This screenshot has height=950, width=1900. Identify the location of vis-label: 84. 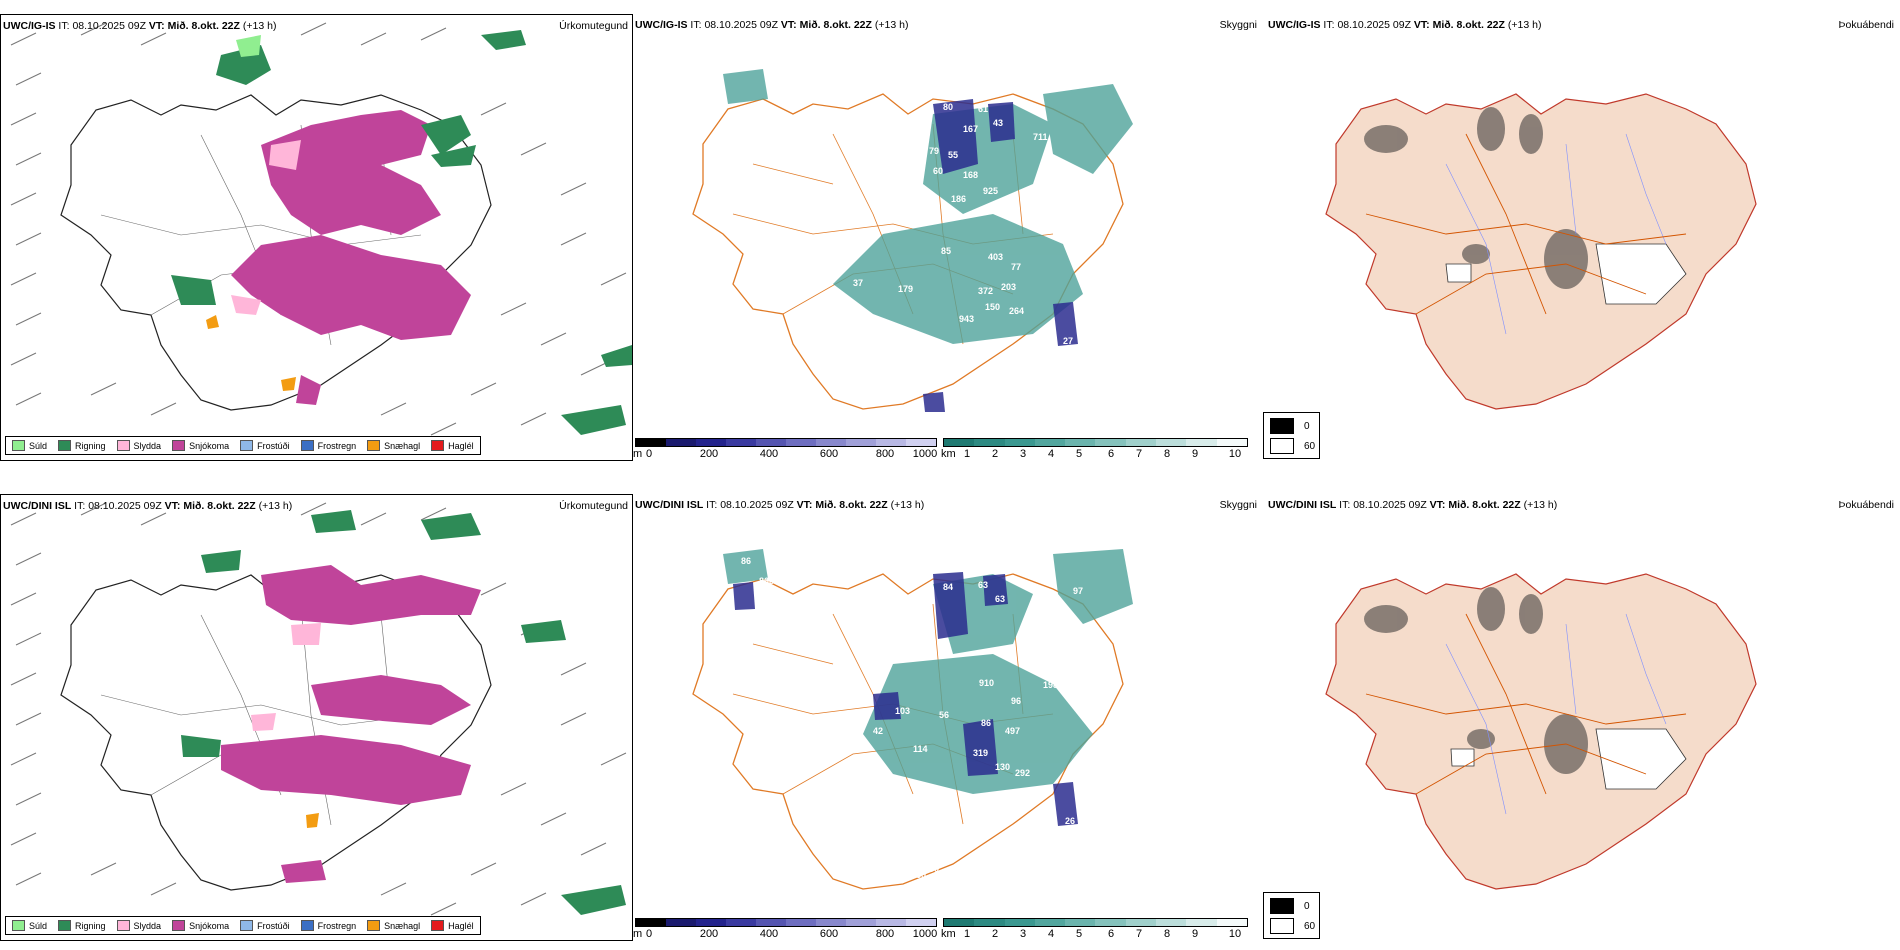
(948, 587).